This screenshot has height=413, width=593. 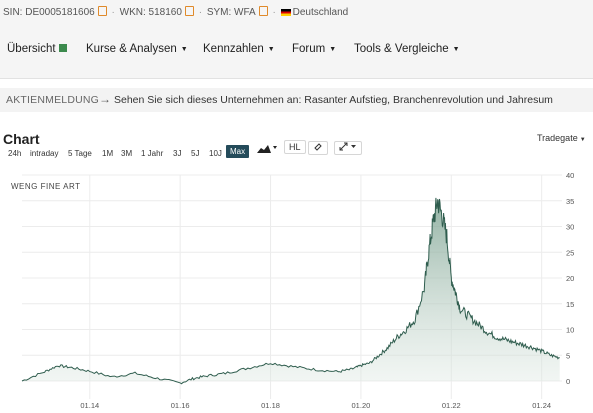 I want to click on expand-chart-button, so click(x=348, y=148).